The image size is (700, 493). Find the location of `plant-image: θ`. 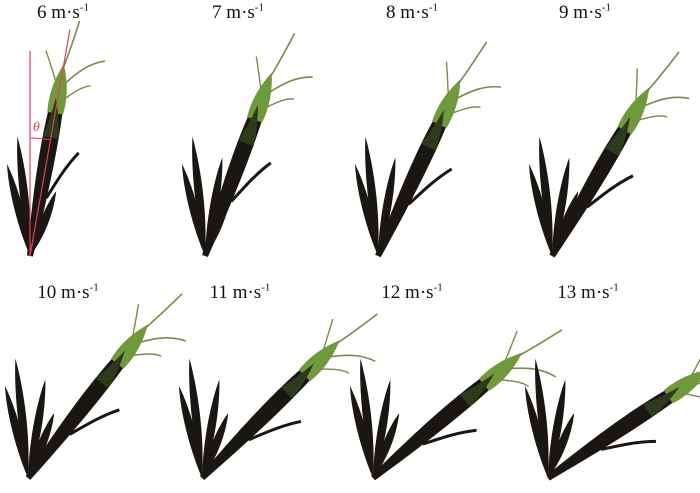

plant-image: θ is located at coordinates (56, 138).